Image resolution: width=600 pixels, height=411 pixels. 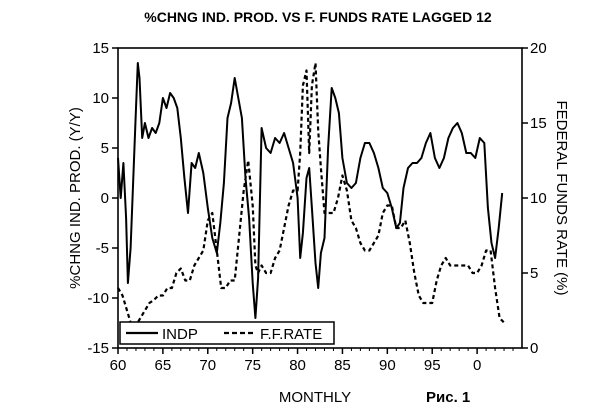 I want to click on left-tick-label: 0, so click(x=105, y=198).